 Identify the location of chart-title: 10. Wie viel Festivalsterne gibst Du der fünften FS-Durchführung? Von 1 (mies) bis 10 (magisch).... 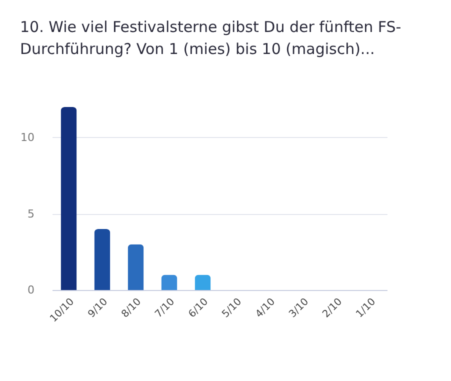
(211, 38).